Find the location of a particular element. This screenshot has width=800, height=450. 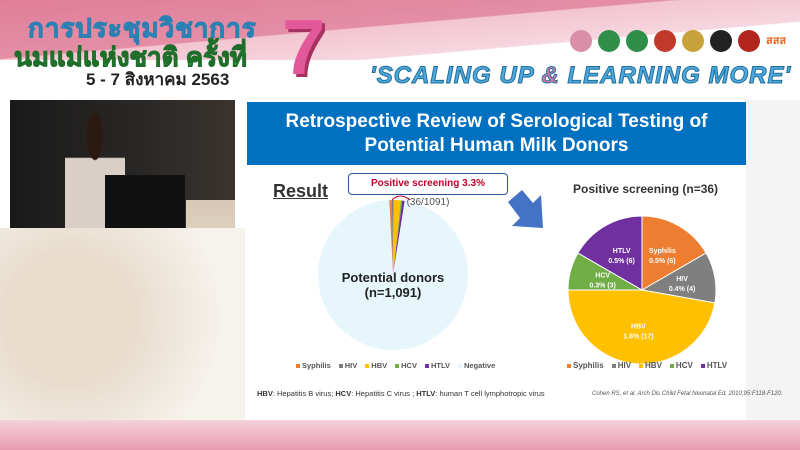

slice-value-label: 1.6% (17) is located at coordinates (638, 337).